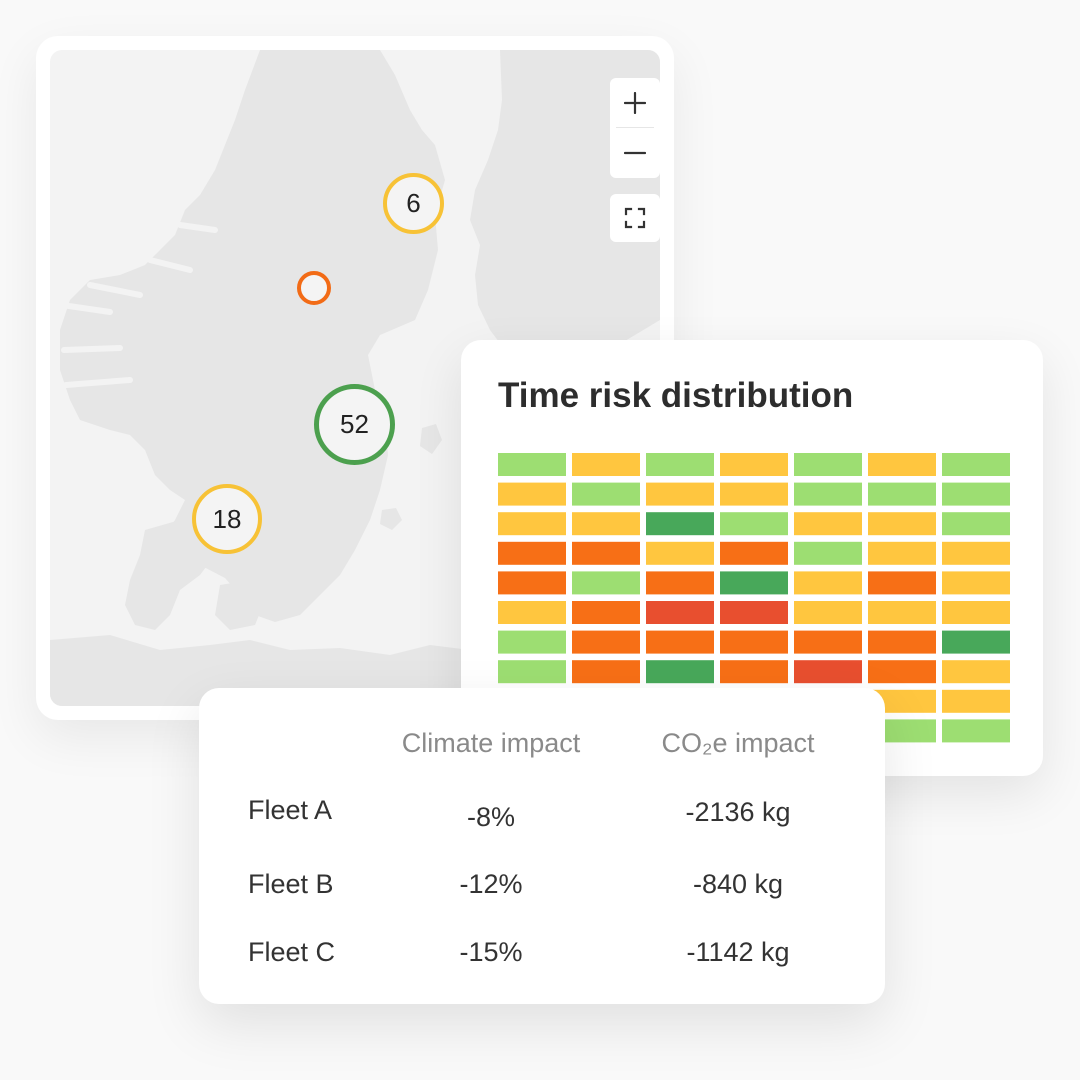  I want to click on cluster-count: 18, so click(227, 518).